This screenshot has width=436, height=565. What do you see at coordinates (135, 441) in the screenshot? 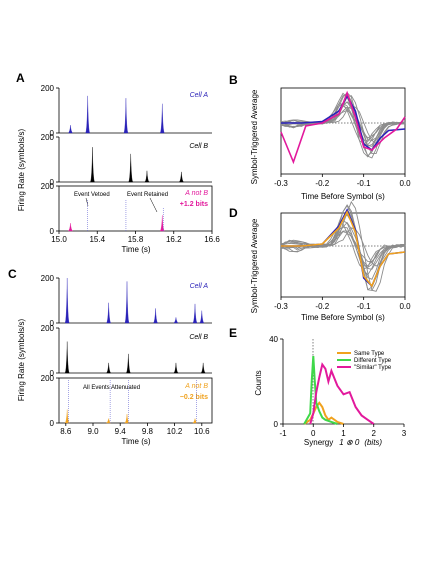
I see `panel-C-xlabel: Time (s)` at bounding box center [135, 441].